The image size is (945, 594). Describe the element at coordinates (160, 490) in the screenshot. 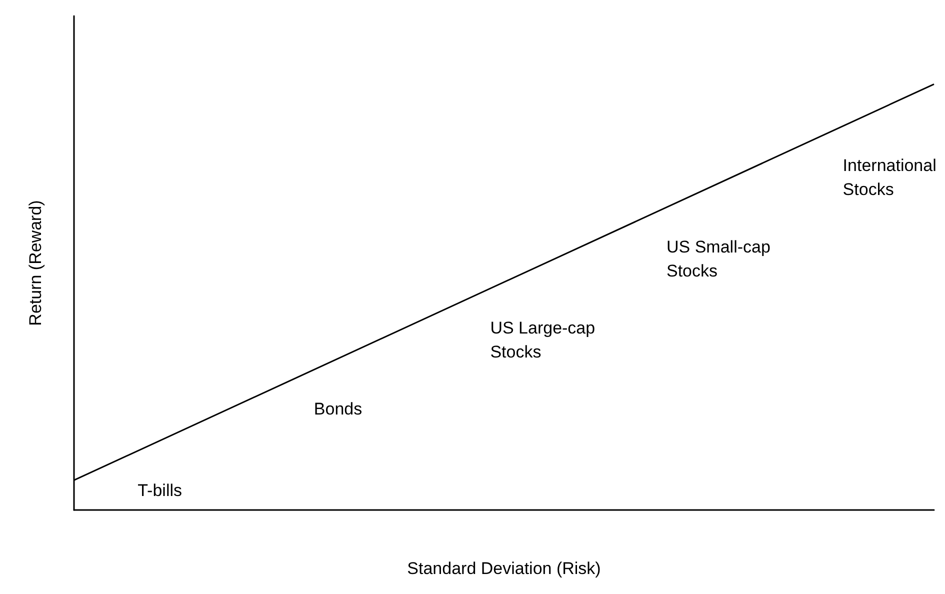

I see `annotation: T-bills` at that location.